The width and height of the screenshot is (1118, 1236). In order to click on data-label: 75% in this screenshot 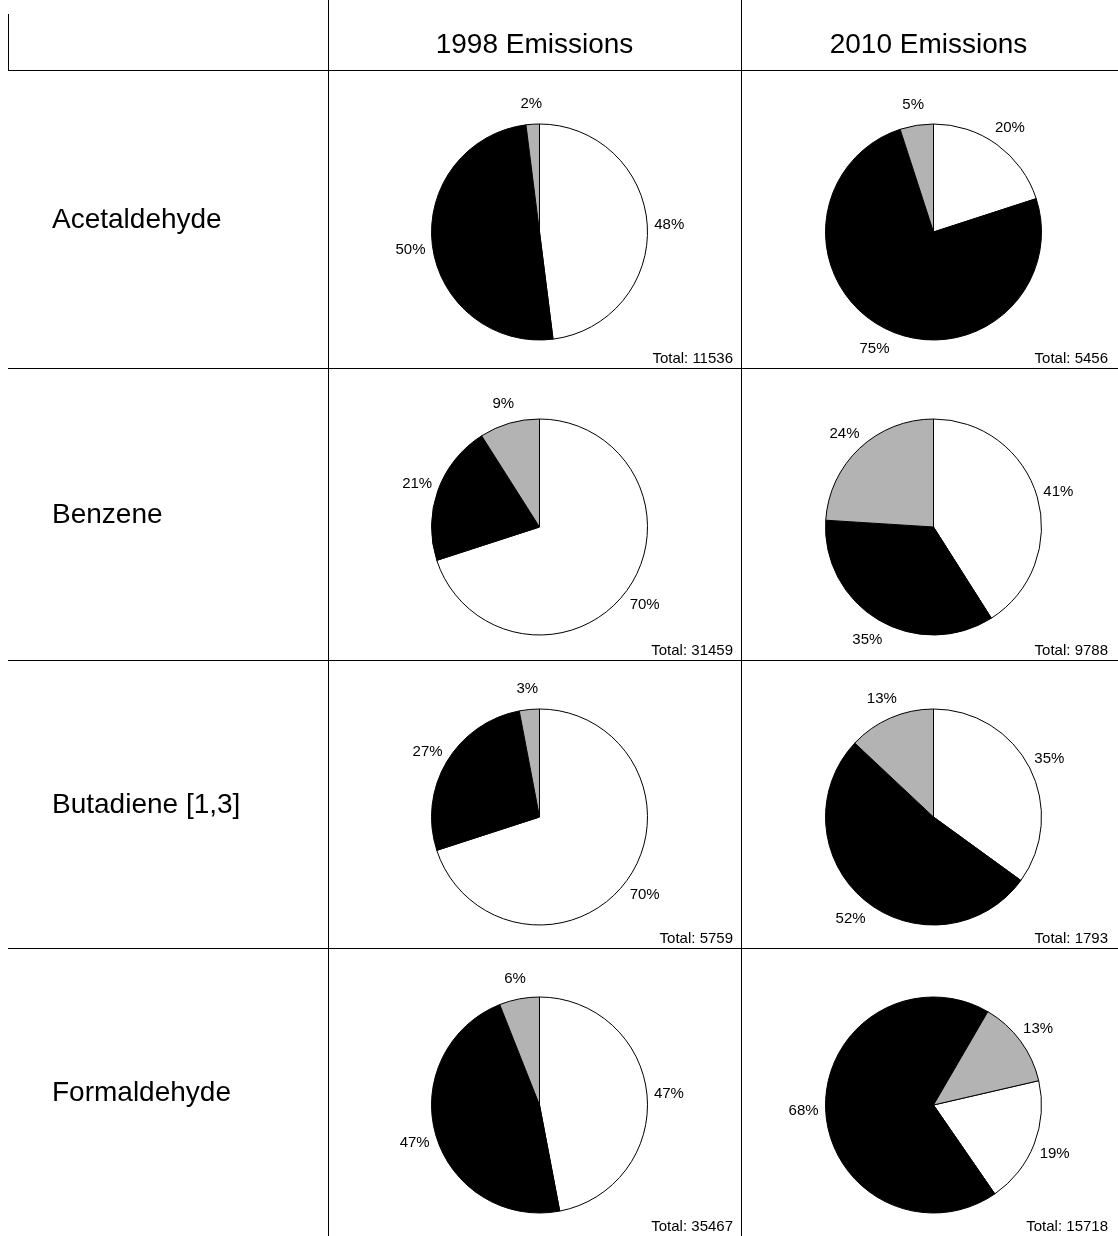, I will do `click(874, 348)`.